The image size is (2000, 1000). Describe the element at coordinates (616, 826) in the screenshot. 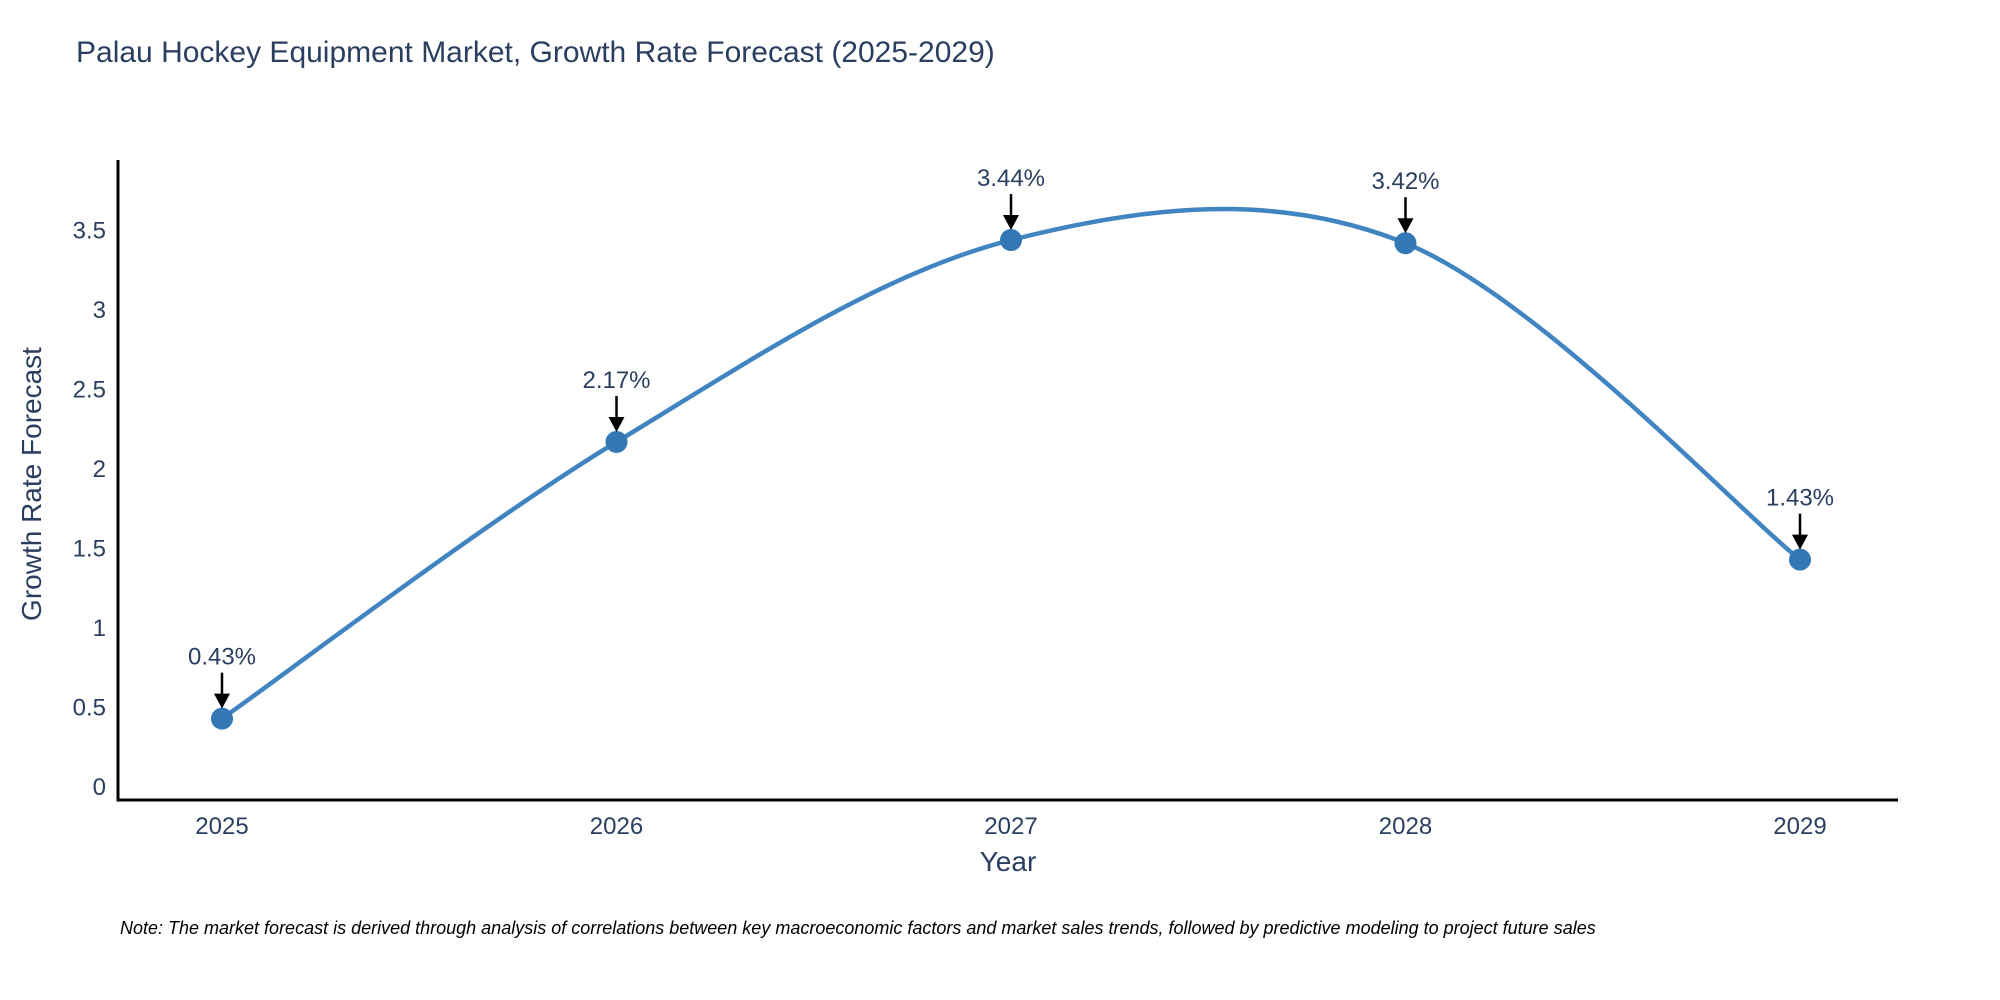

I see `x-axis-tick-label: 2026` at that location.